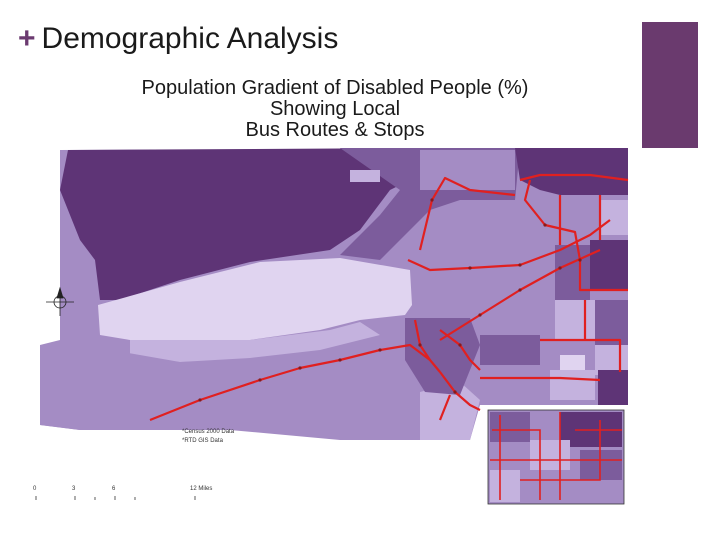 The width and height of the screenshot is (720, 540). What do you see at coordinates (114, 489) in the screenshot?
I see `scale-label-6: 6` at bounding box center [114, 489].